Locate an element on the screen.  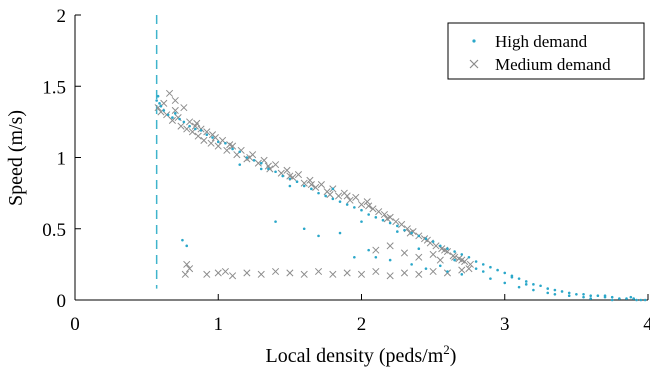
legend-high-demand-marker is located at coordinates (474, 41).